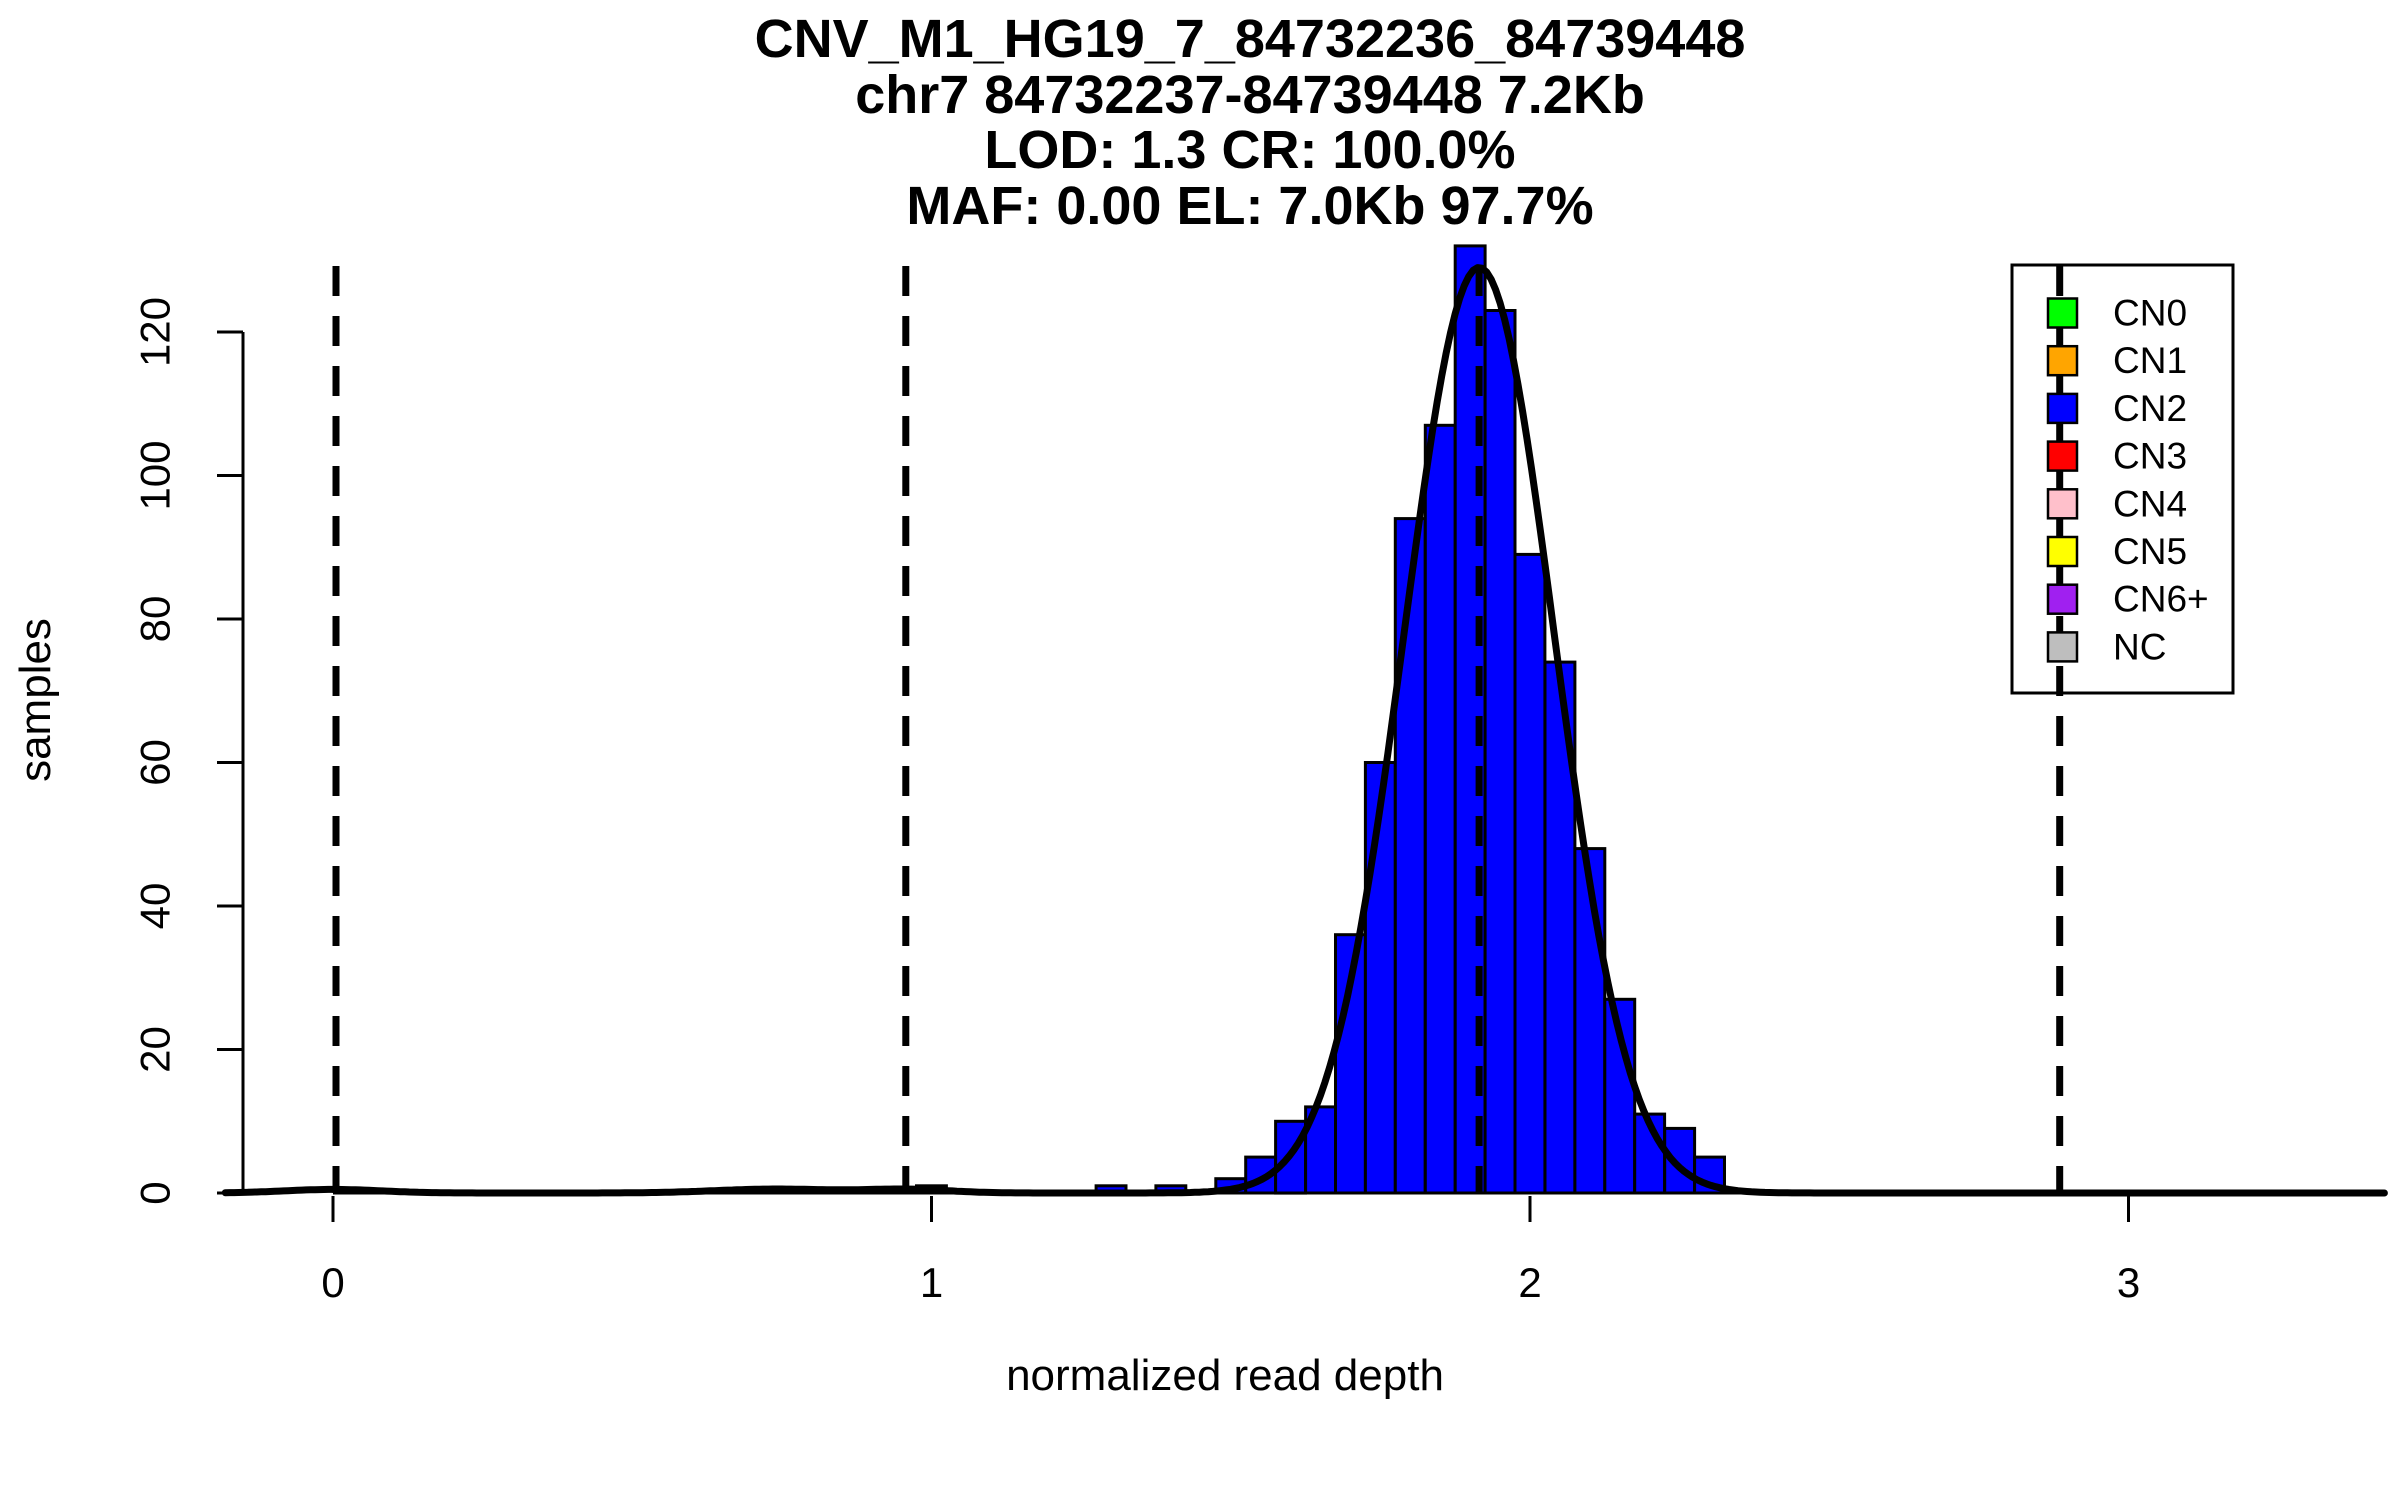 The height and width of the screenshot is (1500, 2400). Describe the element at coordinates (2106, 646) in the screenshot. I see `legend-item-nc: NC` at that location.